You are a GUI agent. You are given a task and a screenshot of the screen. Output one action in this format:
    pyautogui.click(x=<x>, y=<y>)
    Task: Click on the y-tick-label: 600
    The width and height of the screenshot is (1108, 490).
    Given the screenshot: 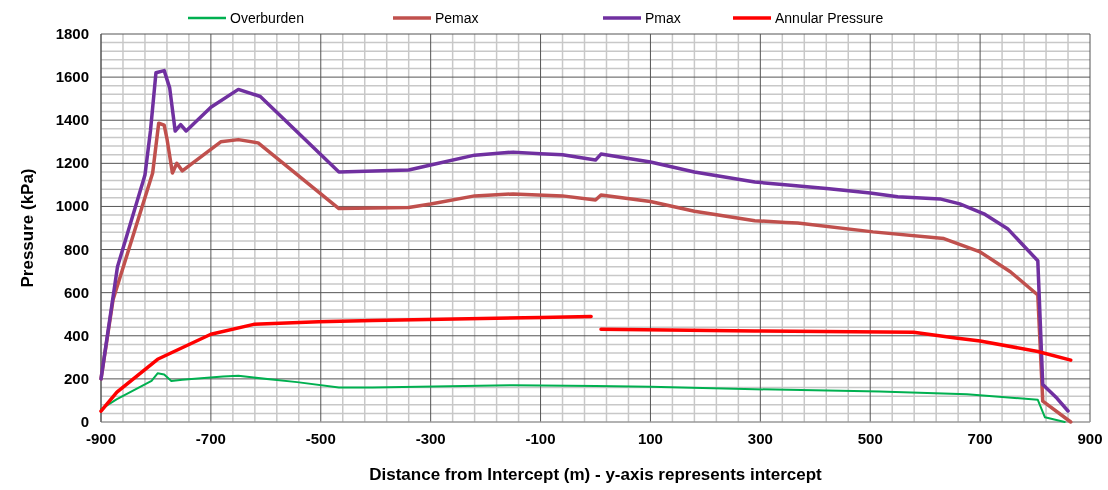 What is the action you would take?
    pyautogui.click(x=76, y=292)
    